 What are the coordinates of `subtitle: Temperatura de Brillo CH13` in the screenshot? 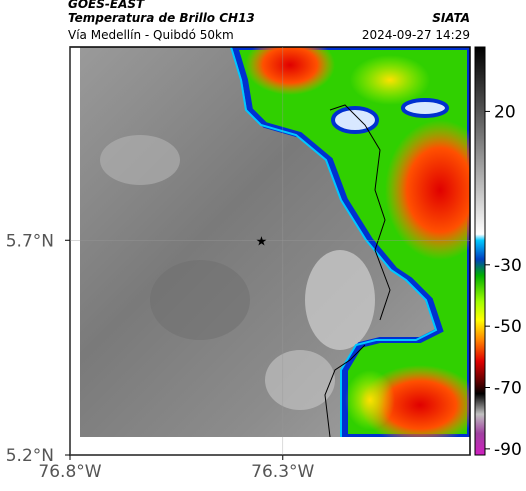 It's located at (161, 18).